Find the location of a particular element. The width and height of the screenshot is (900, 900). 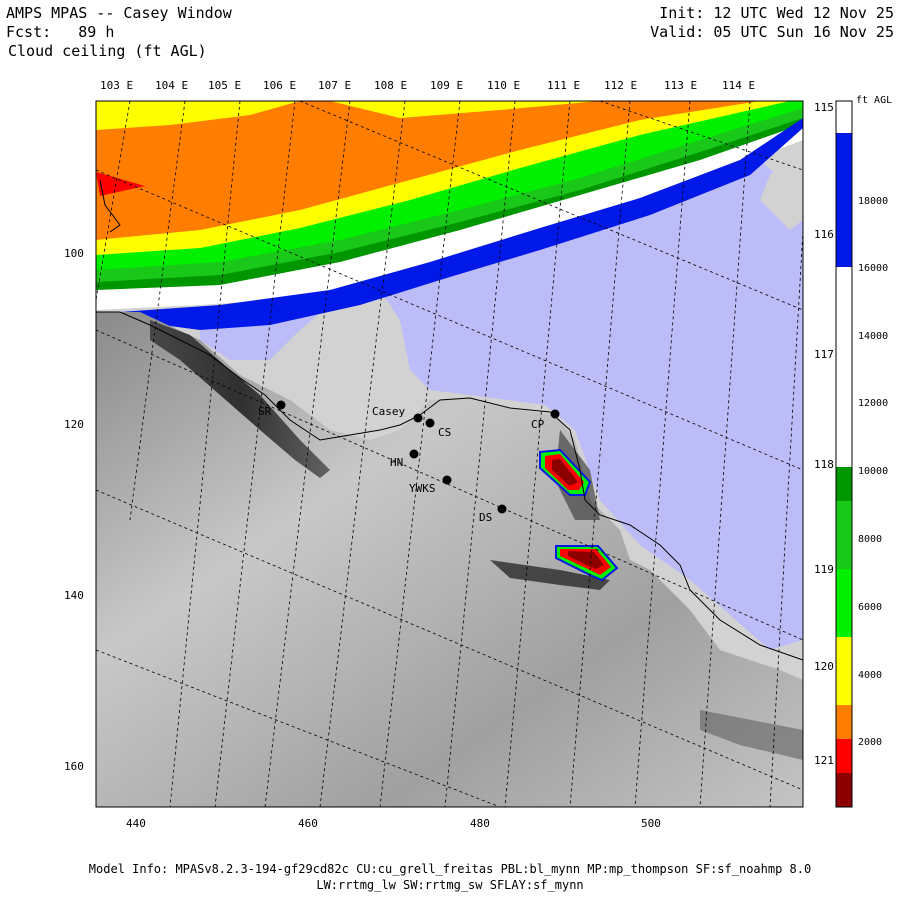

yellow-band is located at coordinates (198, 115).